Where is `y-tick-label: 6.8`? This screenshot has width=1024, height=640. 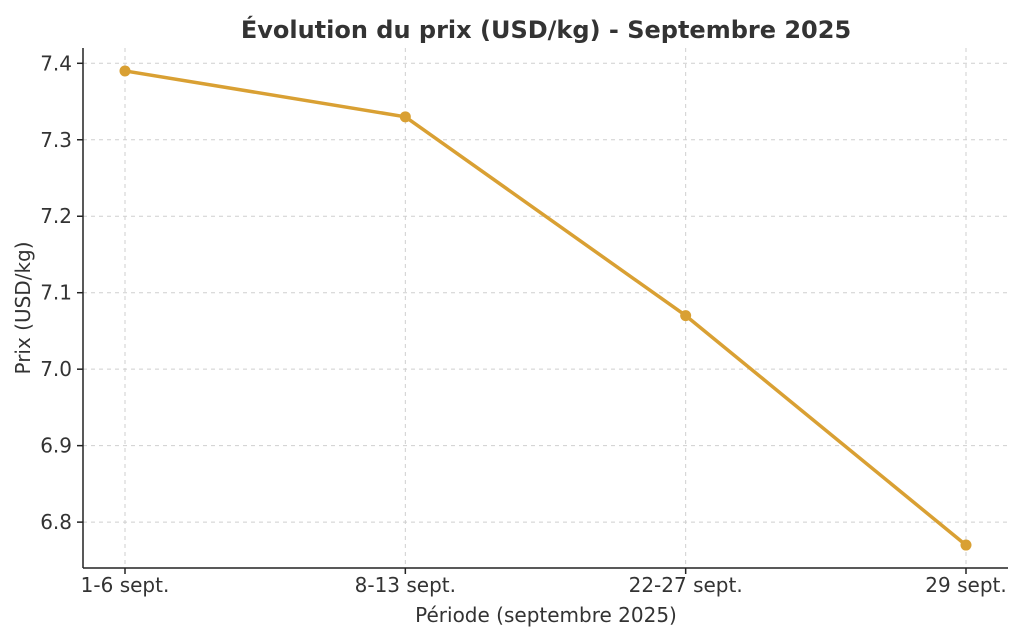
y-tick-label: 6.8 is located at coordinates (56, 522).